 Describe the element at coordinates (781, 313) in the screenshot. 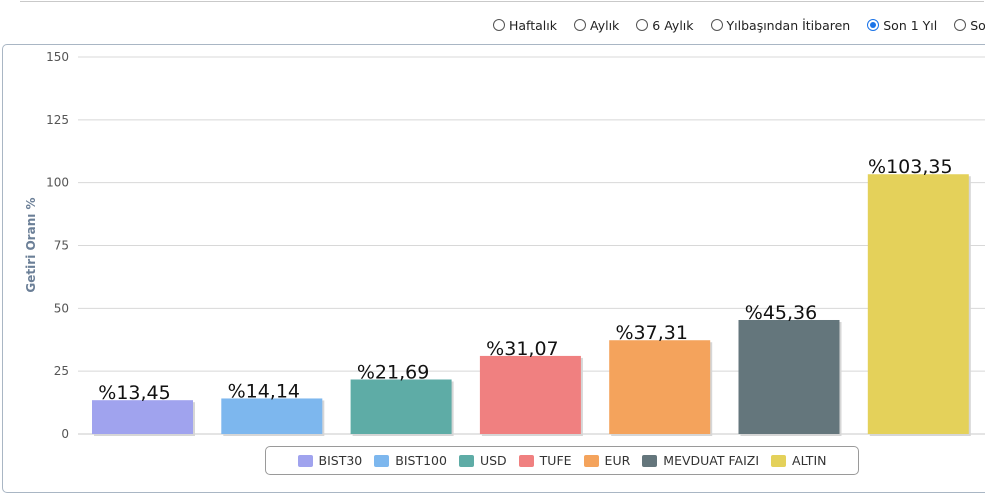

I see `data-label: %45,36` at that location.